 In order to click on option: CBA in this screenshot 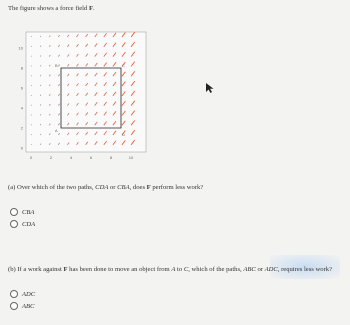, I will do `click(22, 212)`.